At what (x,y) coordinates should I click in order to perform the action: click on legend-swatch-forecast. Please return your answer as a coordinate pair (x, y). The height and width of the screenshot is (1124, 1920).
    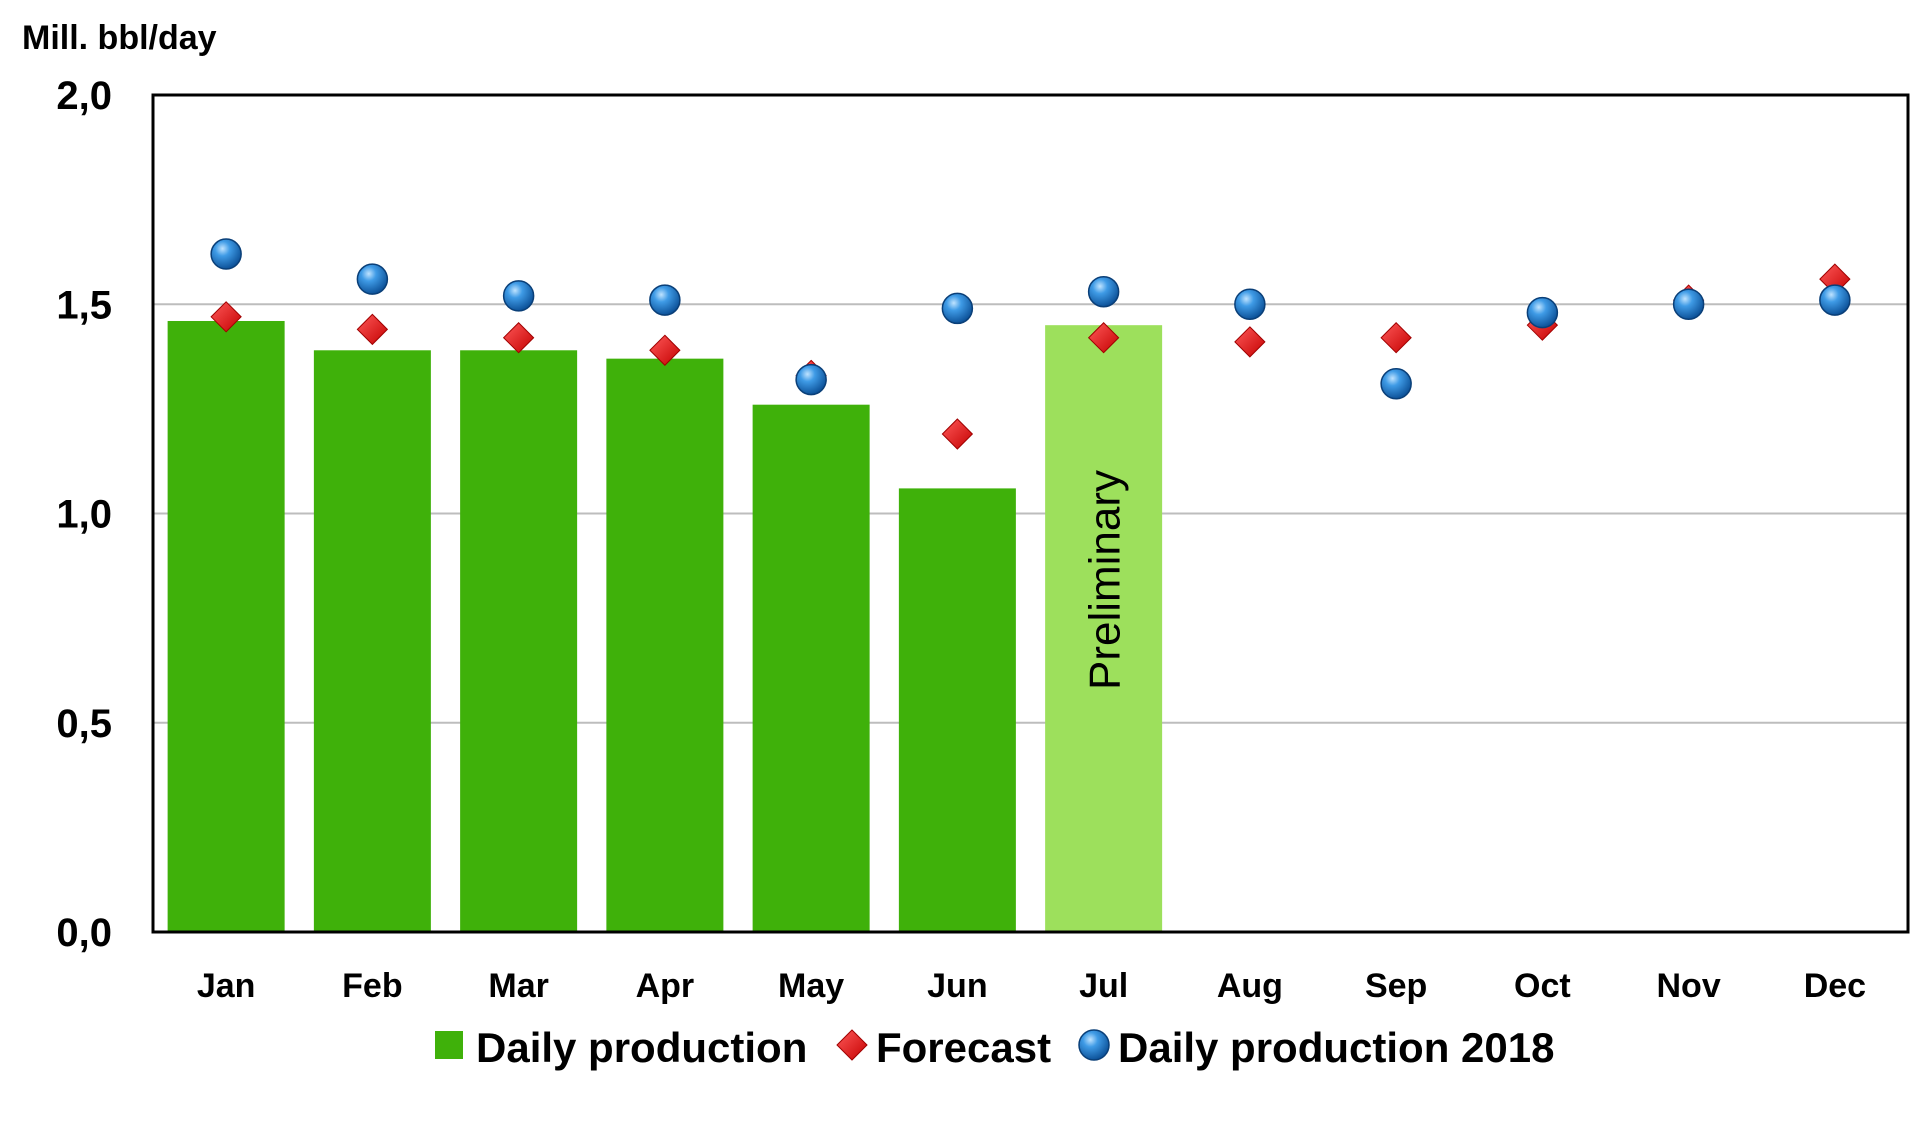
    Looking at the image, I should click on (852, 1045).